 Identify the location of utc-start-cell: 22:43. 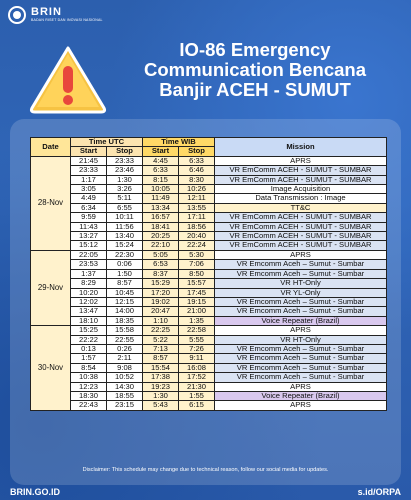
(88, 405).